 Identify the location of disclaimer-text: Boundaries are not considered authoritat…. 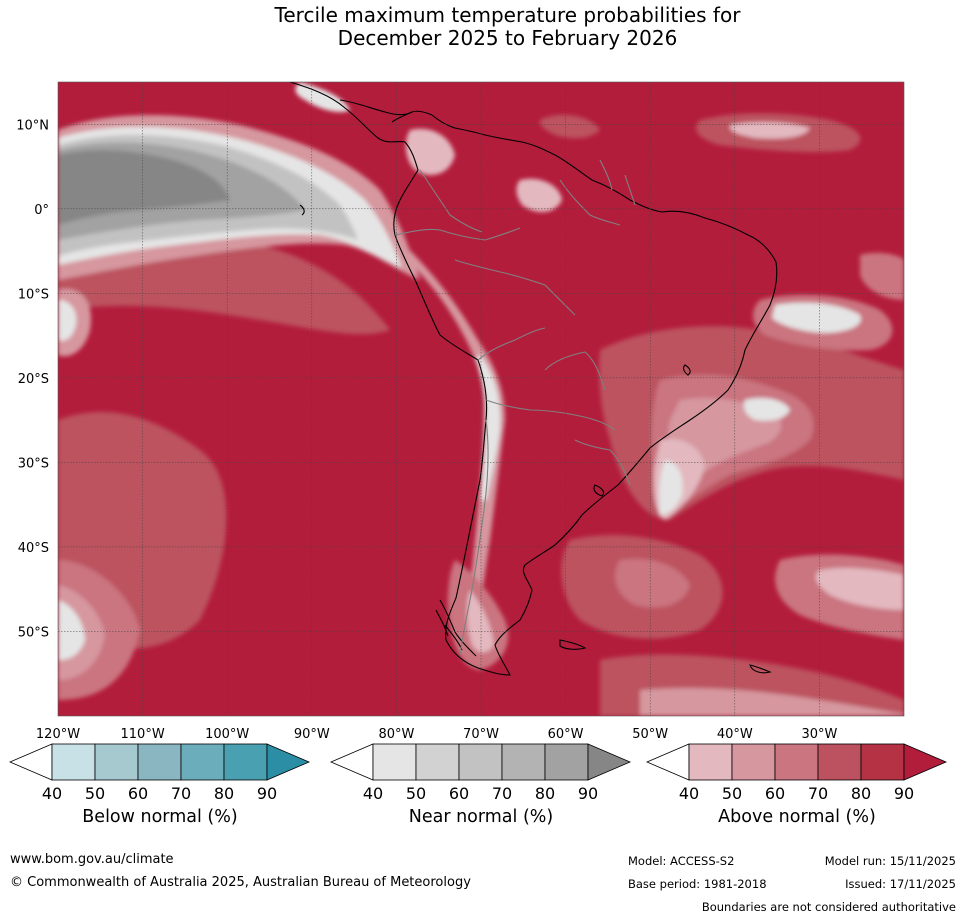
(828, 907).